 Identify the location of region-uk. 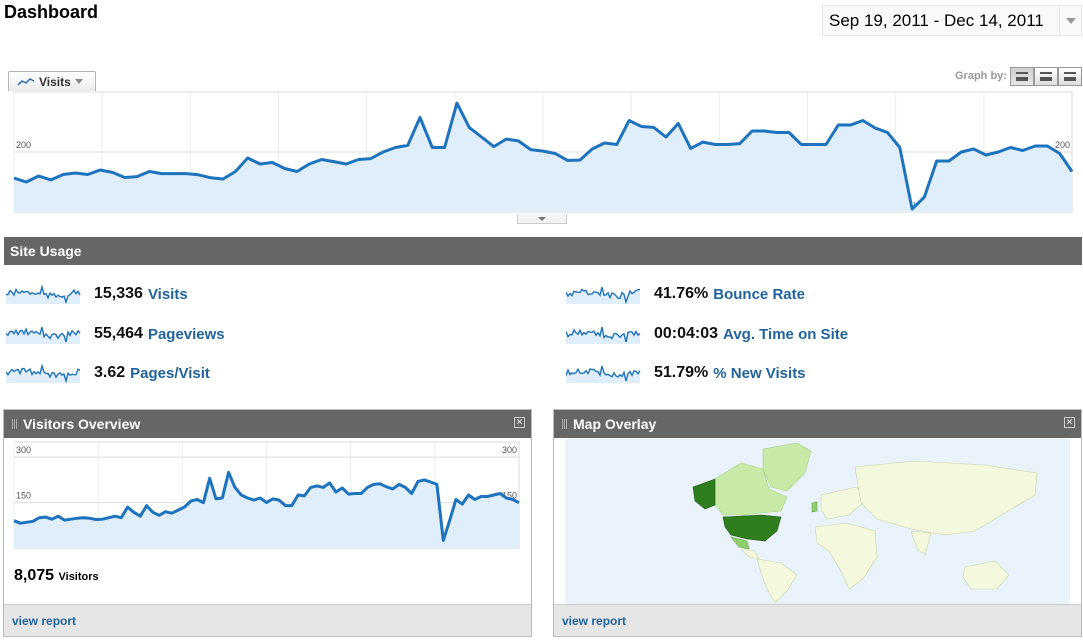
(814, 507).